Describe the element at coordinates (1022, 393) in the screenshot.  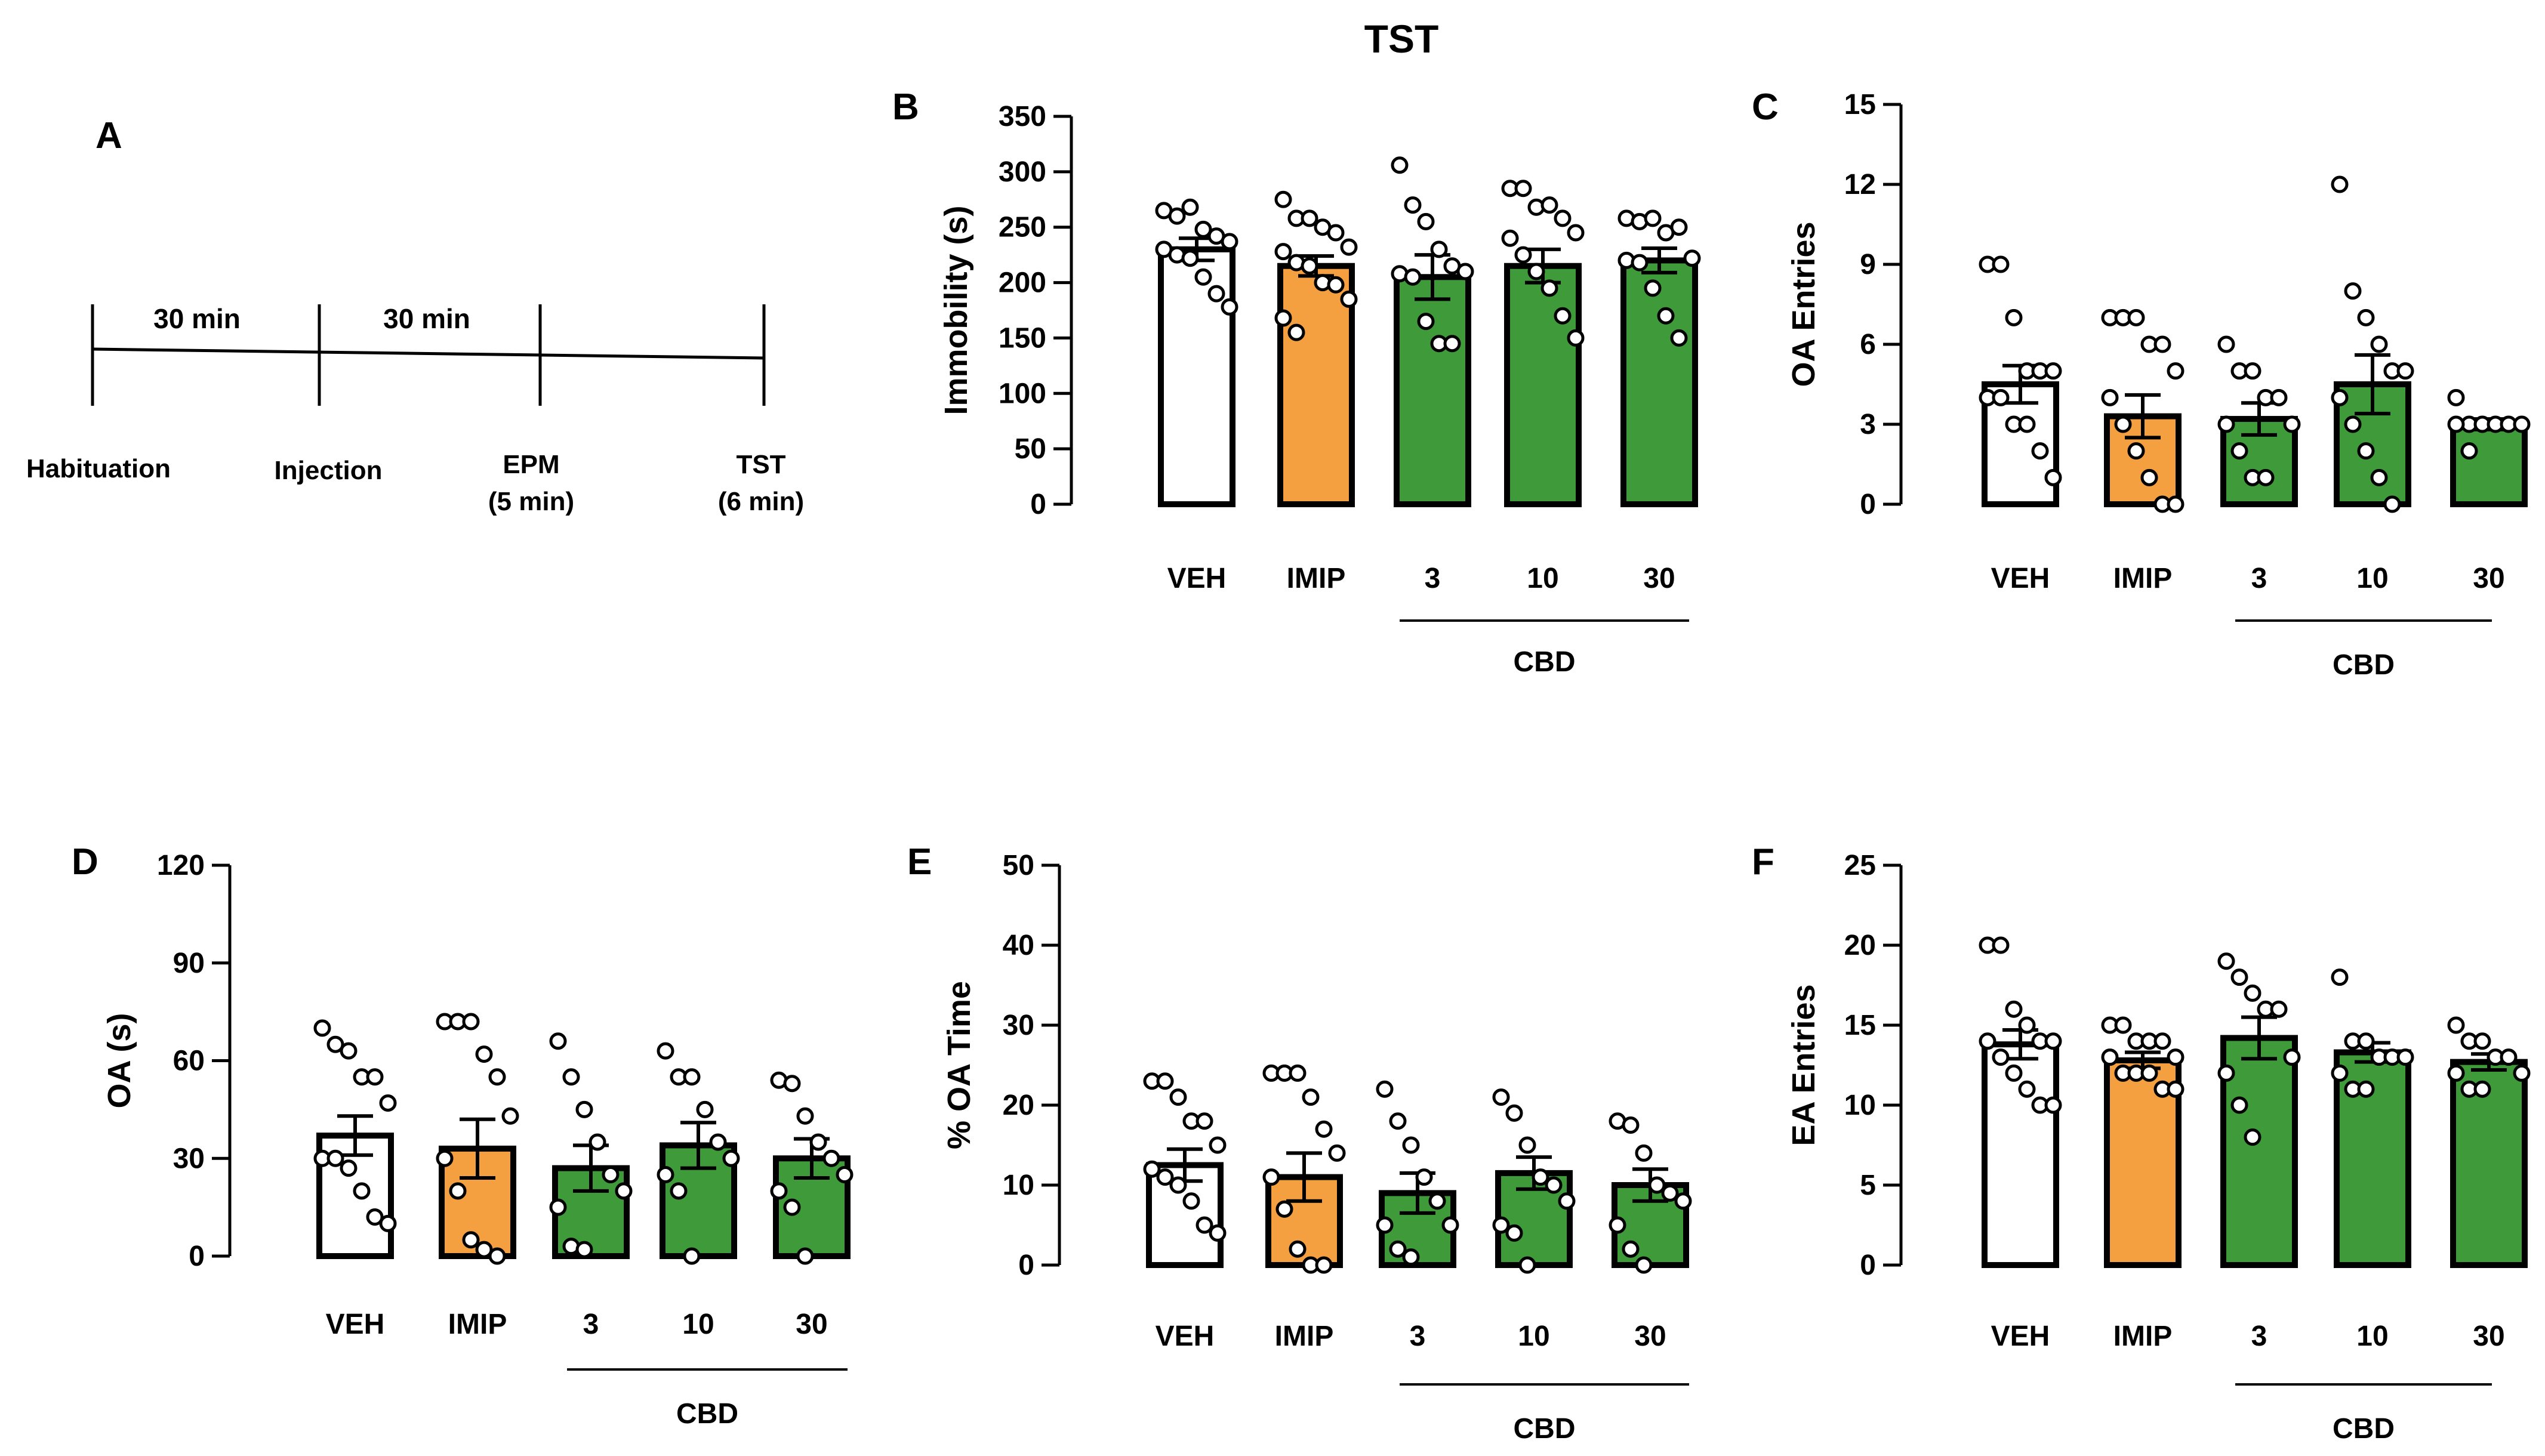
I see `y-tick-label: 100` at that location.